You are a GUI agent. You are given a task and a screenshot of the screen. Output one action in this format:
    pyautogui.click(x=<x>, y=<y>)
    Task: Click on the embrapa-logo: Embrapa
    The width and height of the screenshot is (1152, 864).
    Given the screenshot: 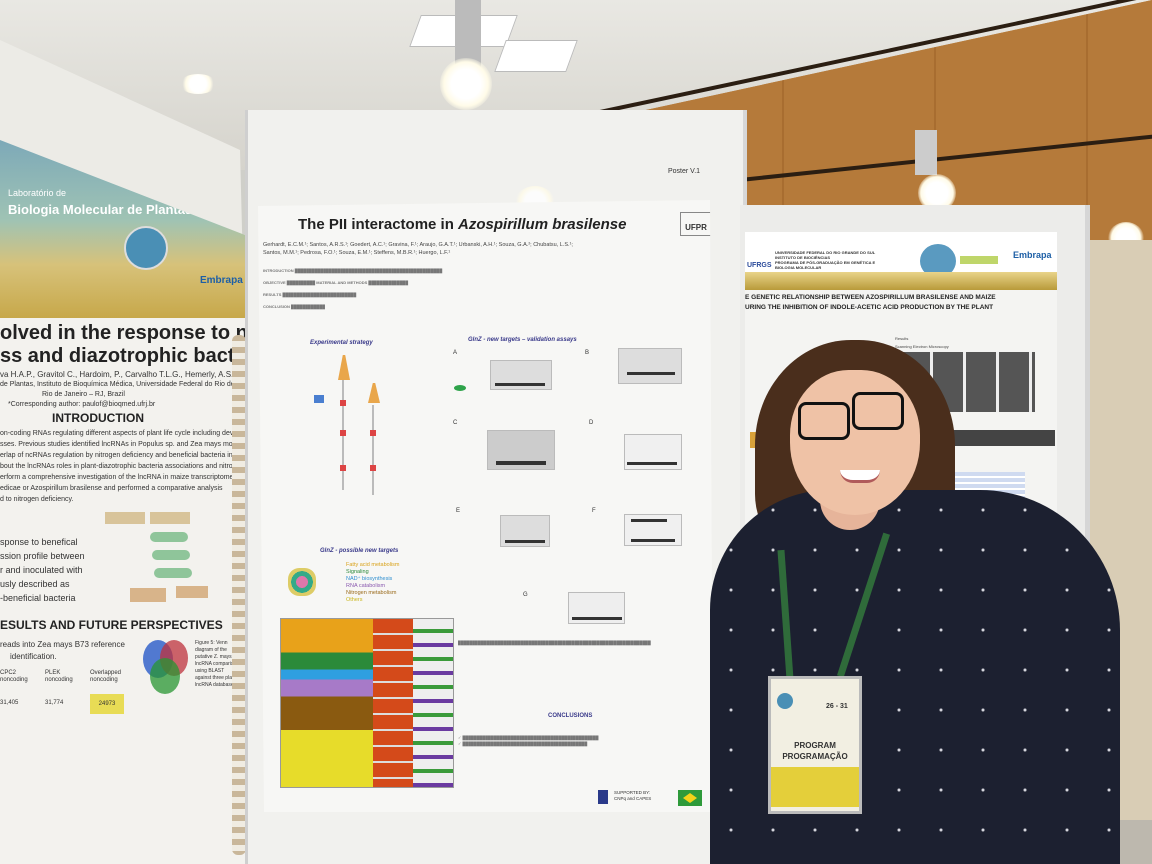 What is the action you would take?
    pyautogui.click(x=1032, y=255)
    